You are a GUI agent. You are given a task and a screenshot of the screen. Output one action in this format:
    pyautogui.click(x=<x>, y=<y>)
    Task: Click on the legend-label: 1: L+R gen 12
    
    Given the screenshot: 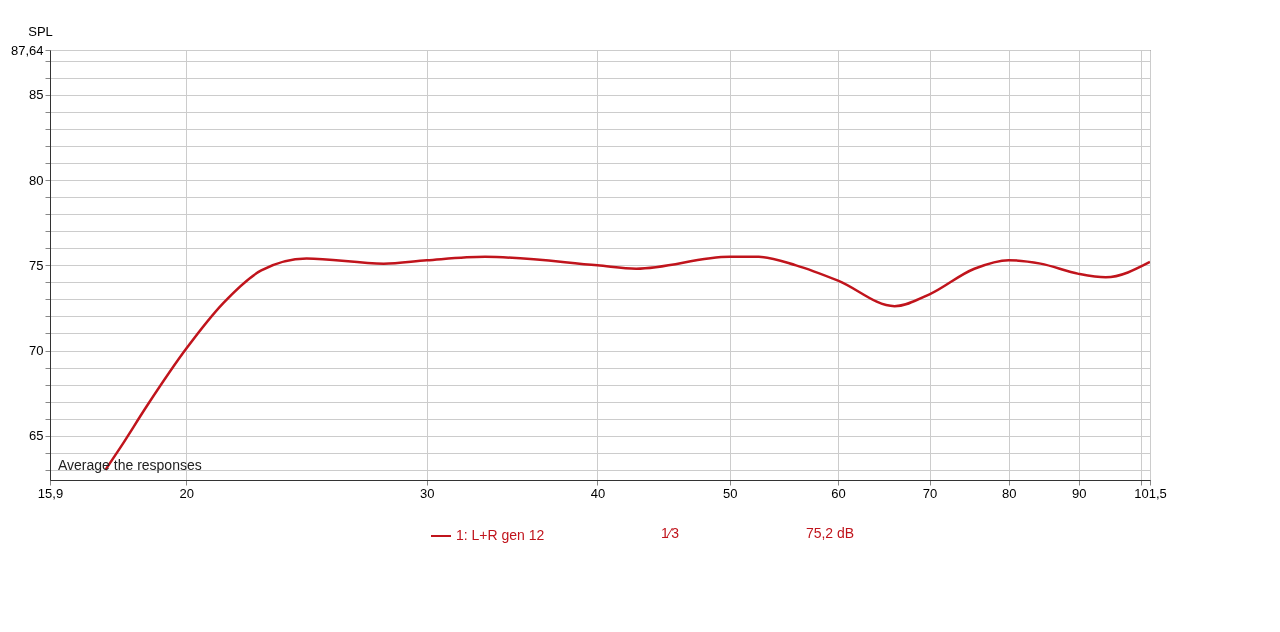 What is the action you would take?
    pyautogui.click(x=500, y=535)
    